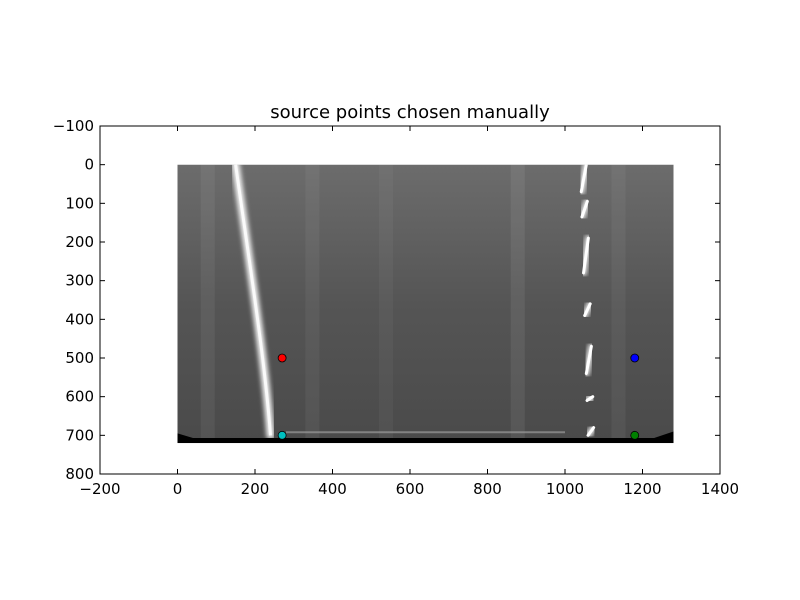 Image resolution: width=800 pixels, height=600 pixels. What do you see at coordinates (487, 489) in the screenshot?
I see `x-tick-label: 800` at bounding box center [487, 489].